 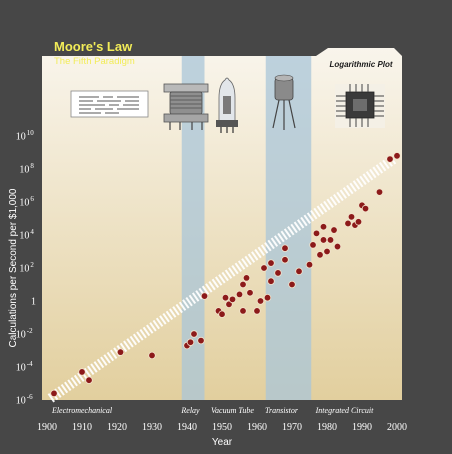 I want to click on y-tick-label: 10 6, so click(x=26, y=202).